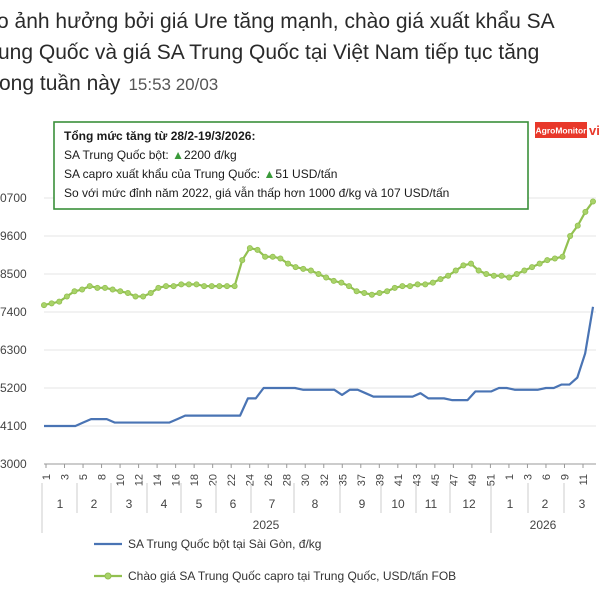  What do you see at coordinates (491, 480) in the screenshot?
I see `x-tick-label: 51` at bounding box center [491, 480].